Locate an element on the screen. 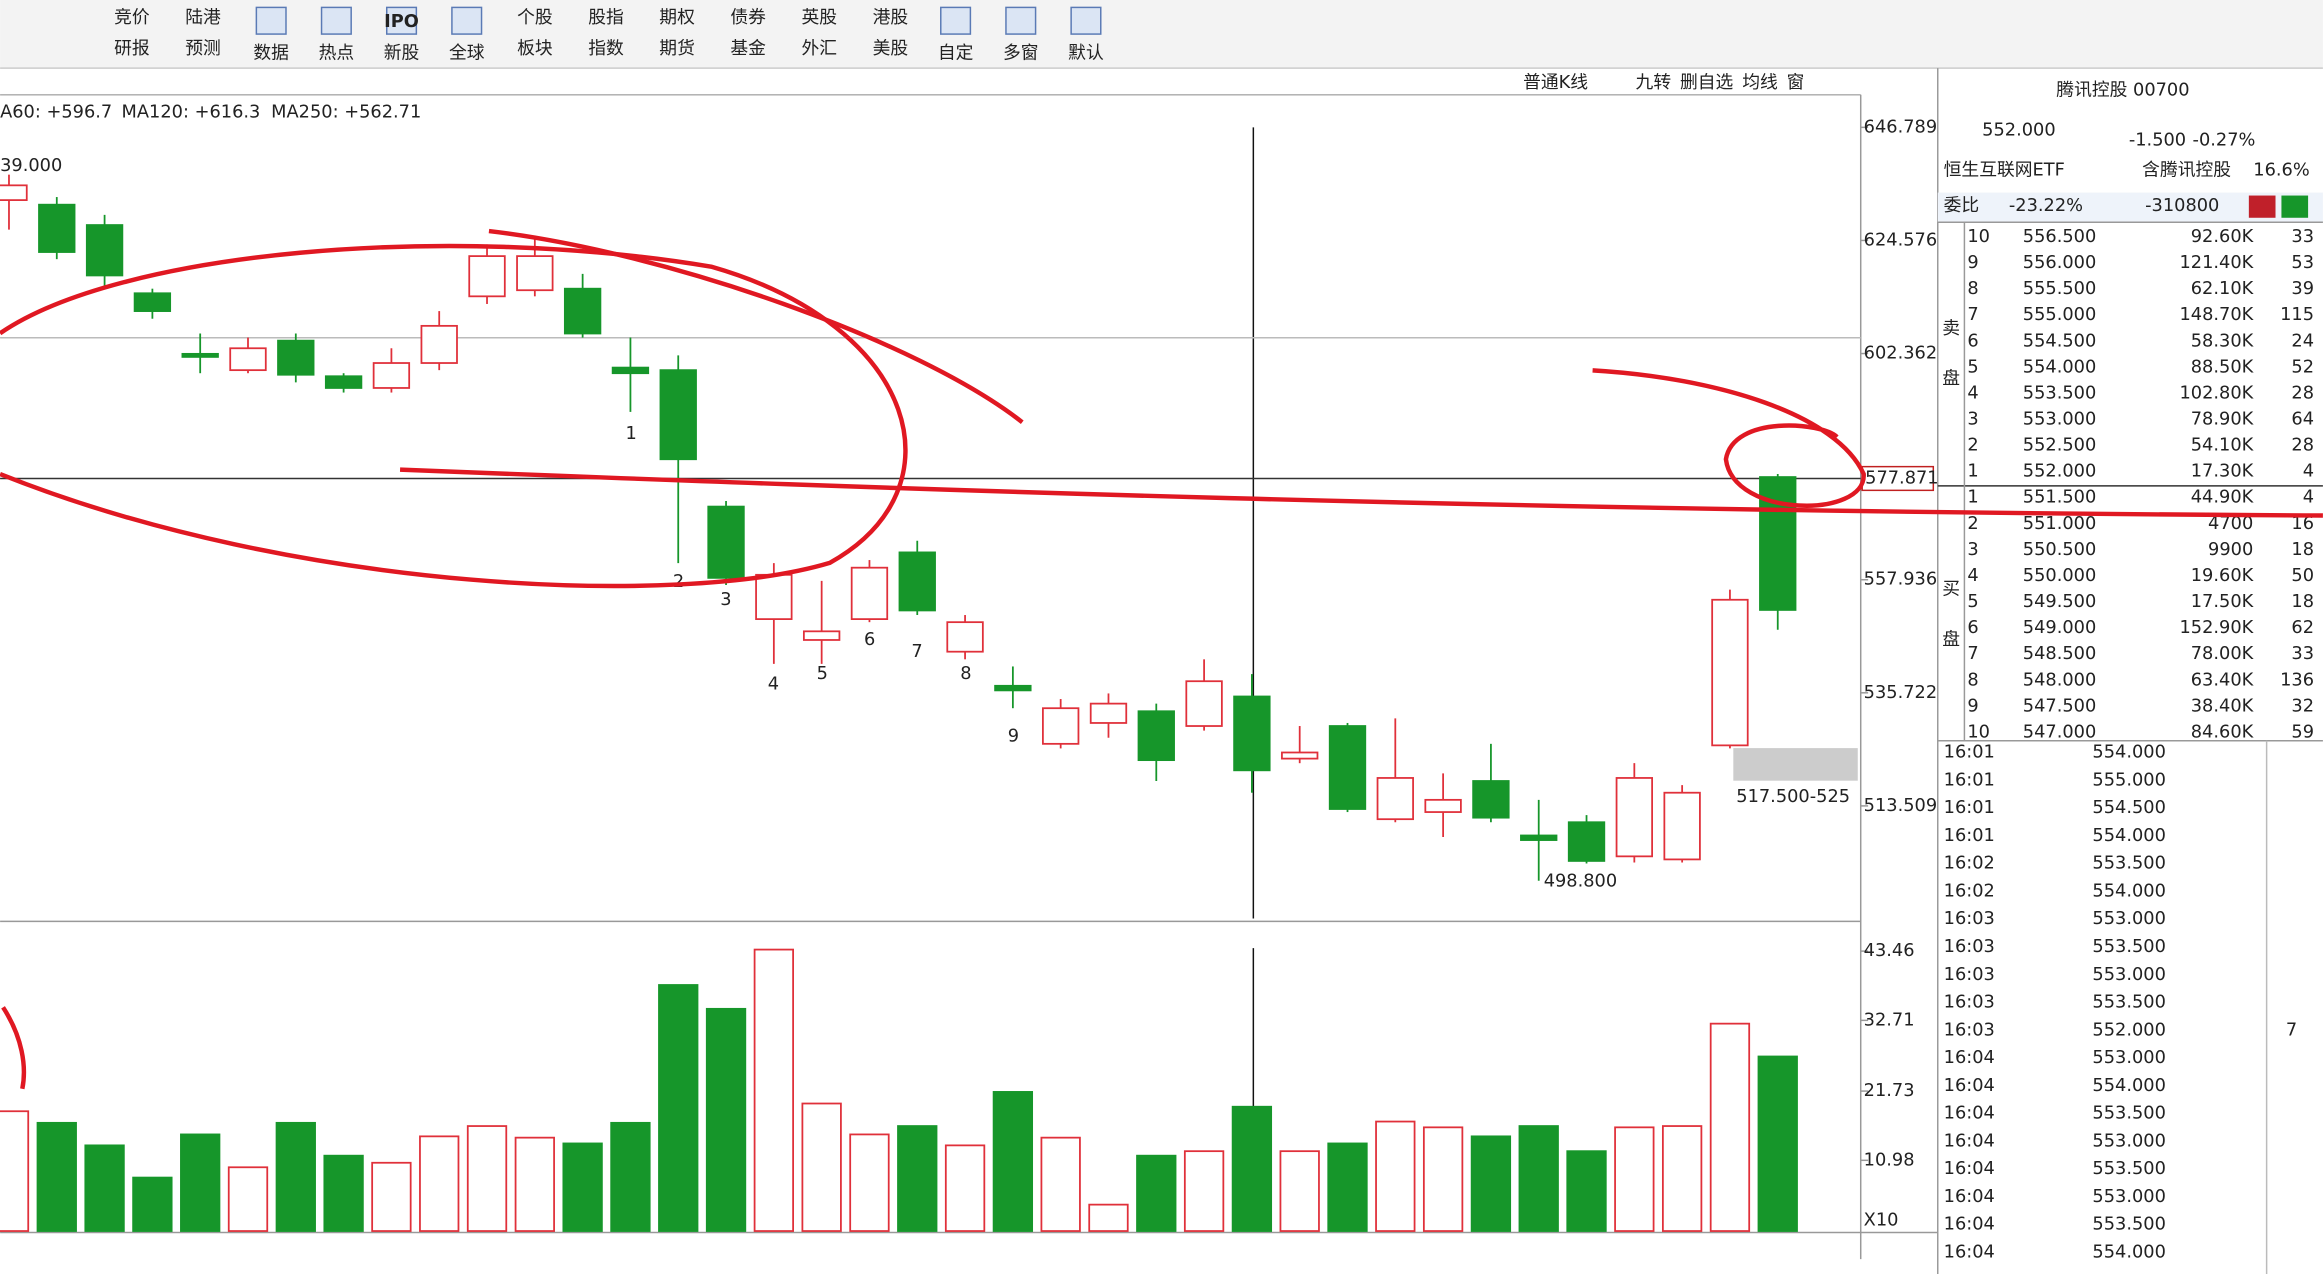 This screenshot has height=1274, width=2323. book-price: 549.000 is located at coordinates (2059, 628).